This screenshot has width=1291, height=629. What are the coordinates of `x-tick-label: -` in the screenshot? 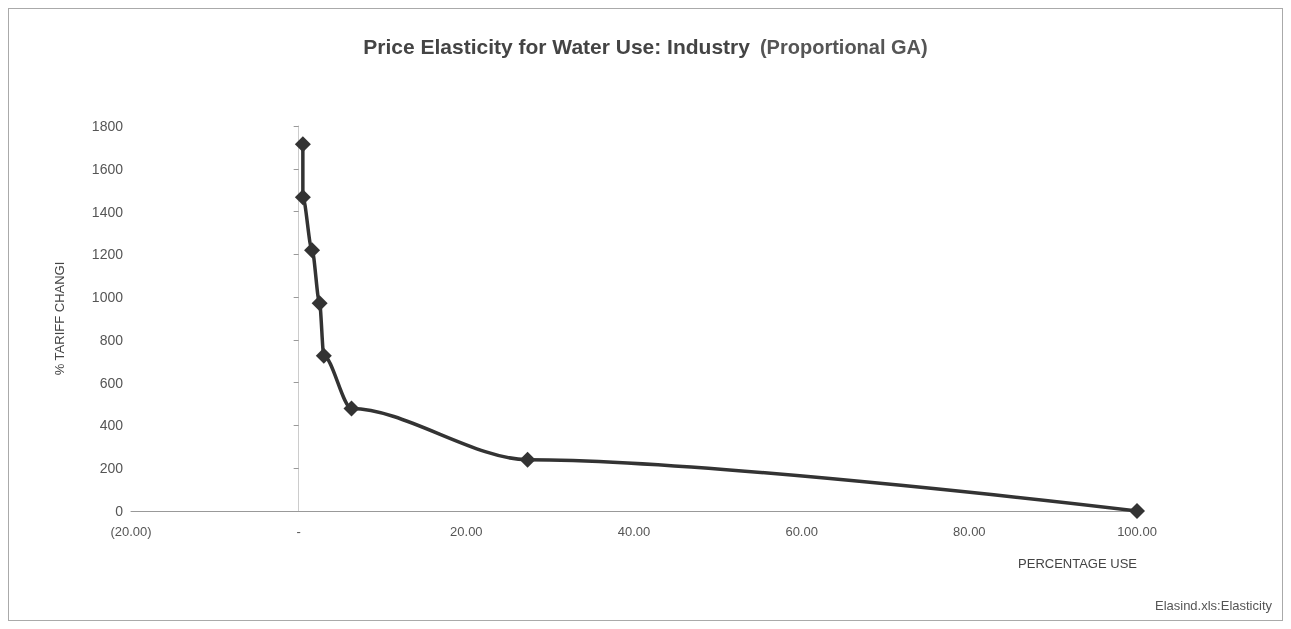 It's located at (298, 531).